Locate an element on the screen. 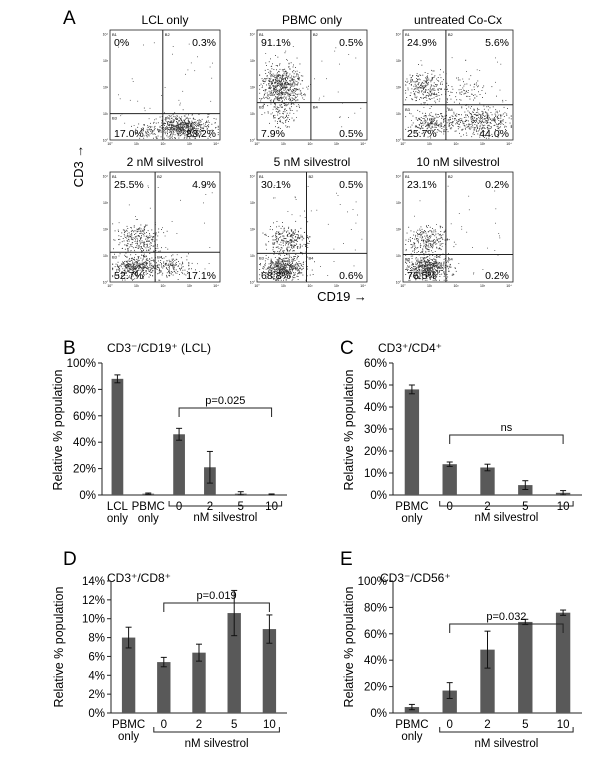  flow-tick-label: 10² is located at coordinates (310, 144).